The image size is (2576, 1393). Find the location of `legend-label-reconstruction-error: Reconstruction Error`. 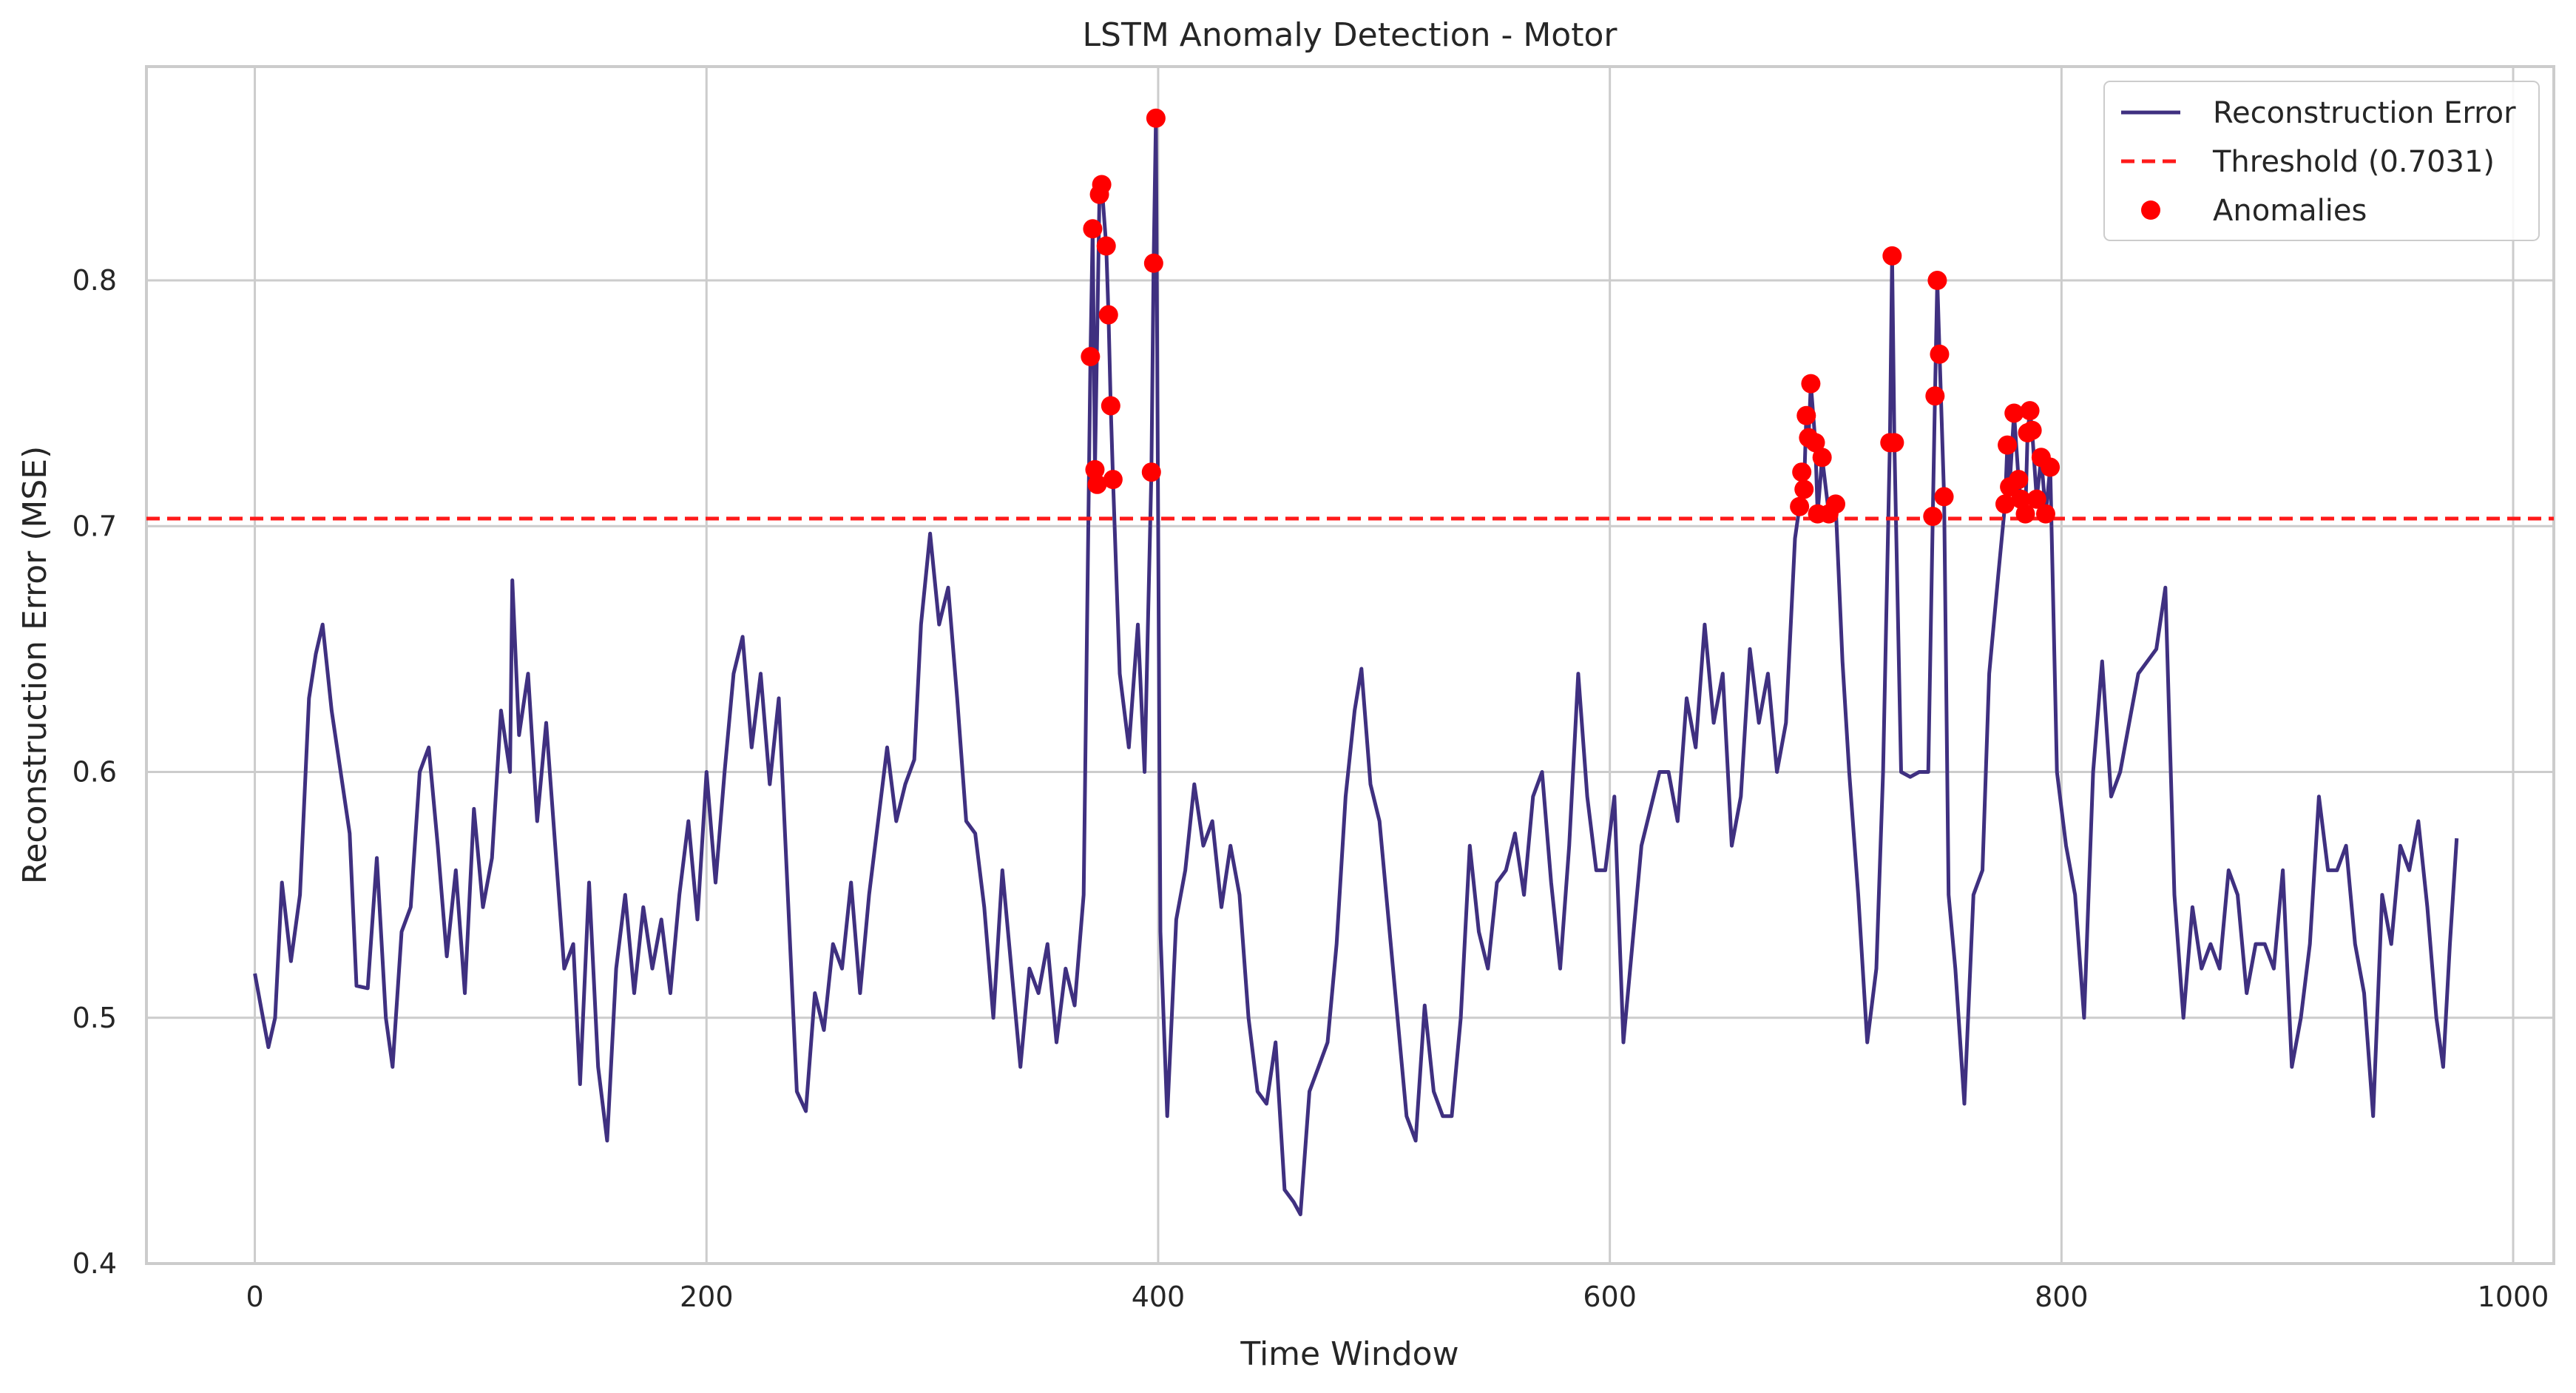

legend-label-reconstruction-error: Reconstruction Error is located at coordinates (2364, 113).